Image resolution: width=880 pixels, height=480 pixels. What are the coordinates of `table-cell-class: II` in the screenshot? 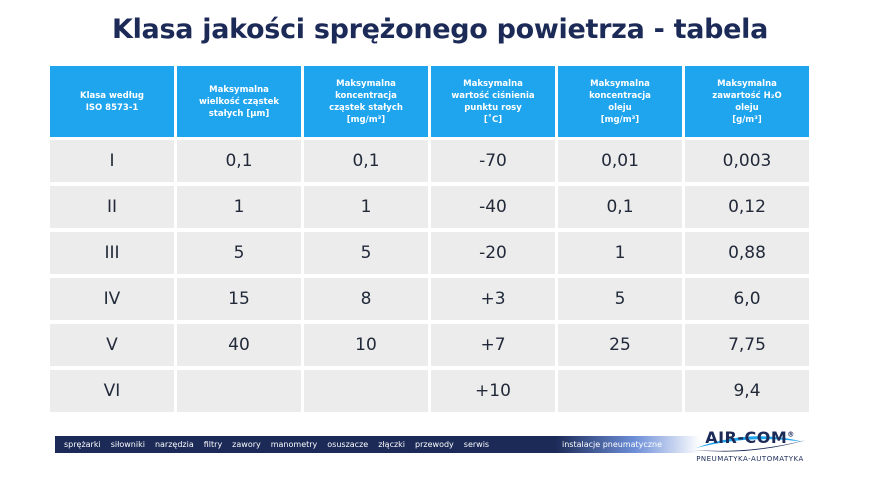 It's located at (112, 207).